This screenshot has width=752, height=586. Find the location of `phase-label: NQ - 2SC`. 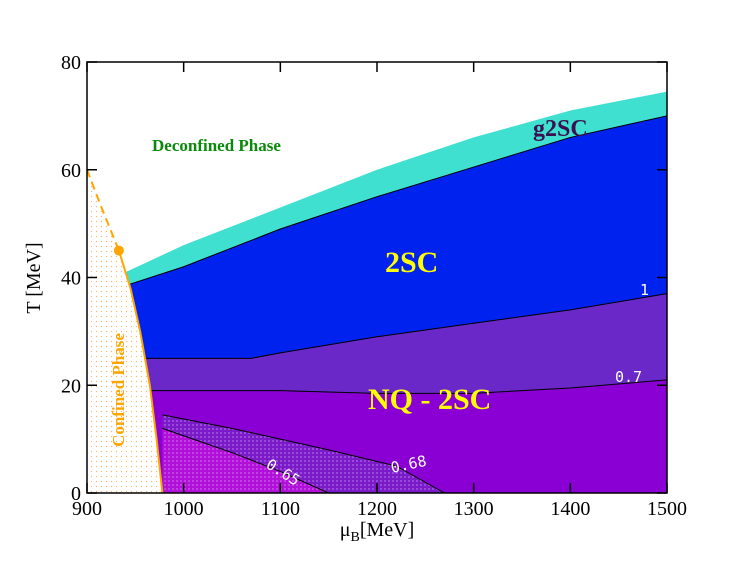

phase-label: NQ - 2SC is located at coordinates (429, 399).